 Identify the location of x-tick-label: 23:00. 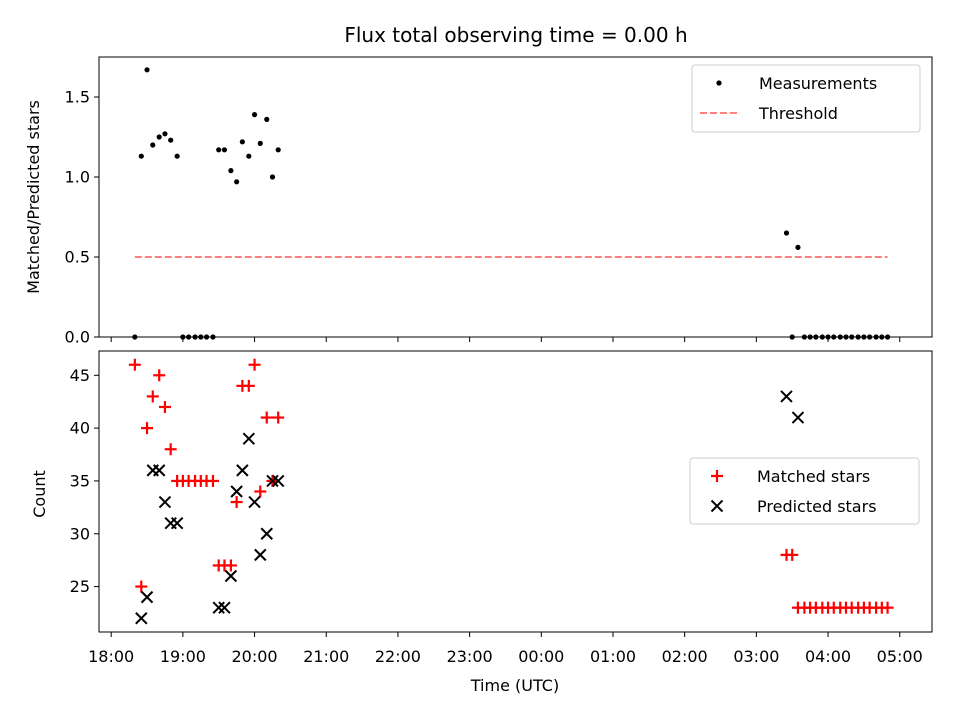
(470, 656).